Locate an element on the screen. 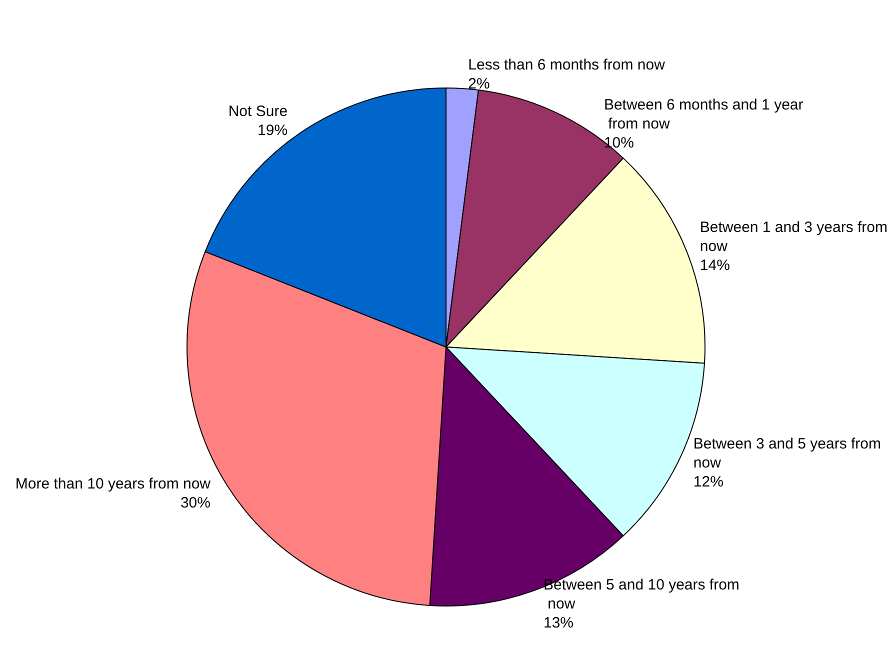  slice-label: Between 3 and 5 years from now is located at coordinates (789, 454).